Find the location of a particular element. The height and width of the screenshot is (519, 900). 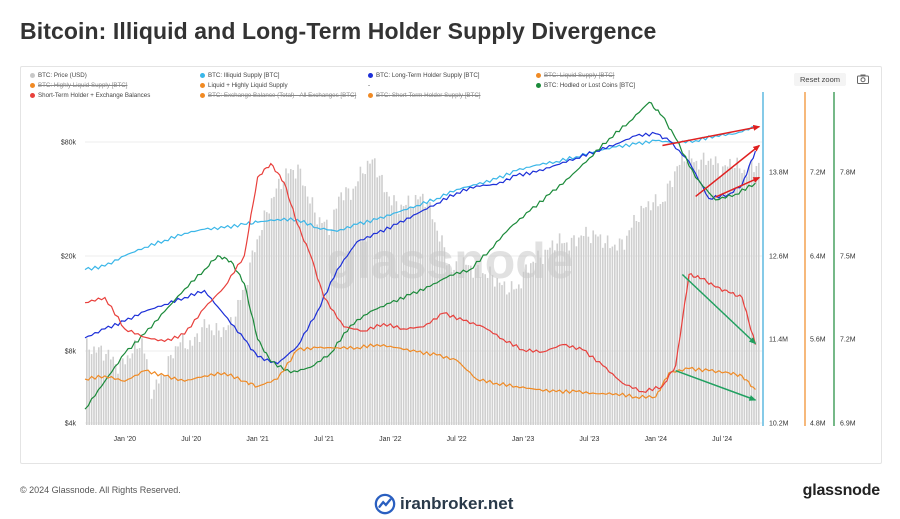

annotation-arrow is located at coordinates (738, 187).